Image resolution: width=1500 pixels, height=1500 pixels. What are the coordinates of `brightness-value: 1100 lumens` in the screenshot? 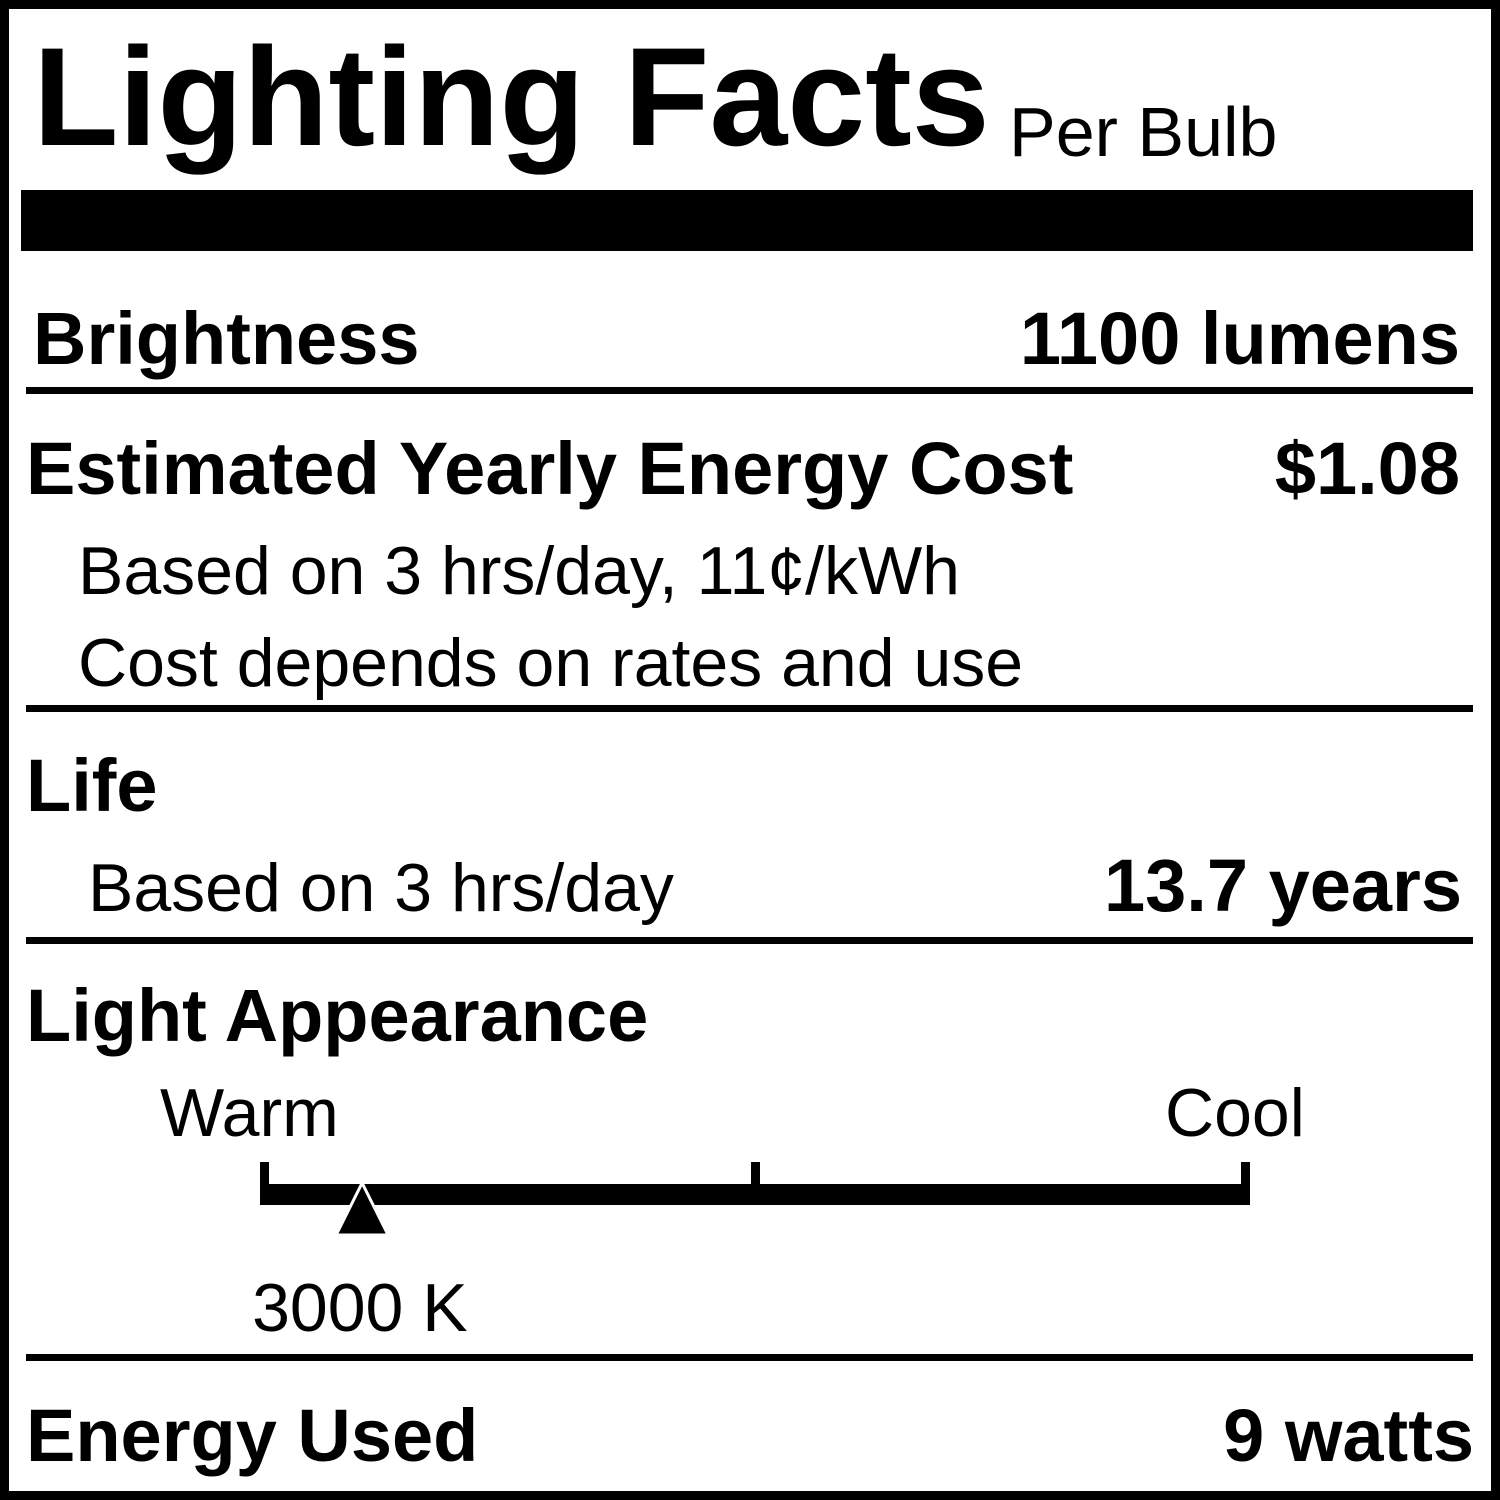 It's located at (1239, 338).